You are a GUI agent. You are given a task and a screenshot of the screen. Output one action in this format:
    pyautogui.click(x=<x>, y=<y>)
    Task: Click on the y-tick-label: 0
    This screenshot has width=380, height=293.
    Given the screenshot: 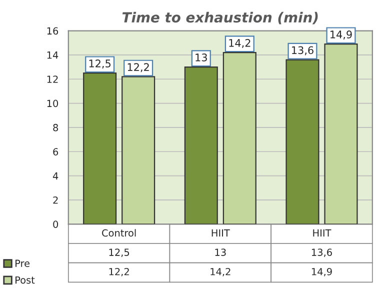 What is the action you would take?
    pyautogui.click(x=55, y=224)
    